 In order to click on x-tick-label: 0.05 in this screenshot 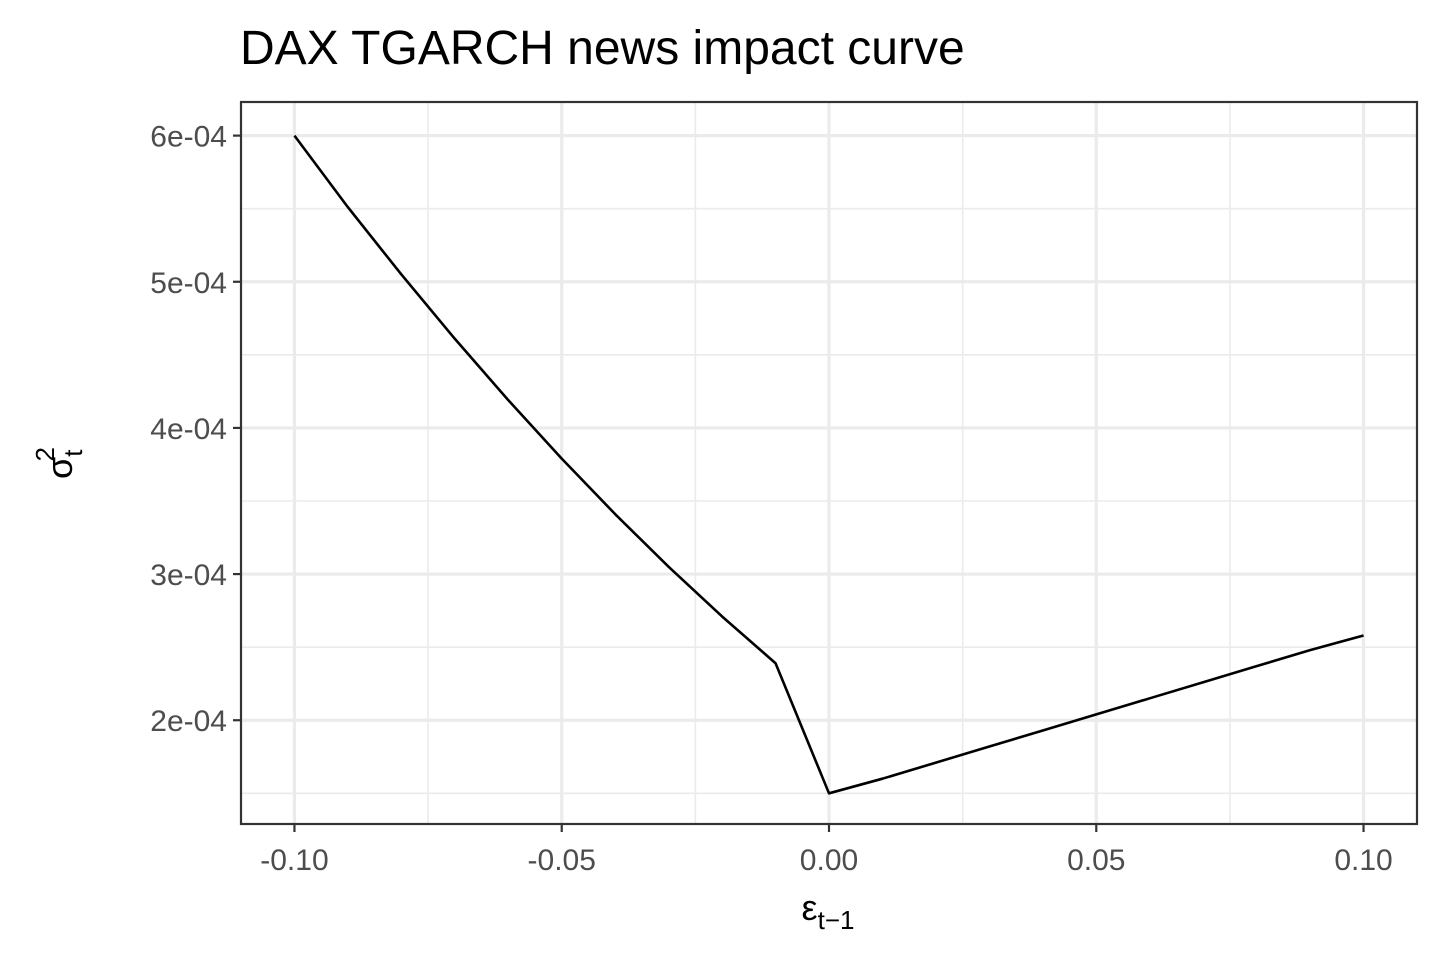, I will do `click(1096, 860)`.